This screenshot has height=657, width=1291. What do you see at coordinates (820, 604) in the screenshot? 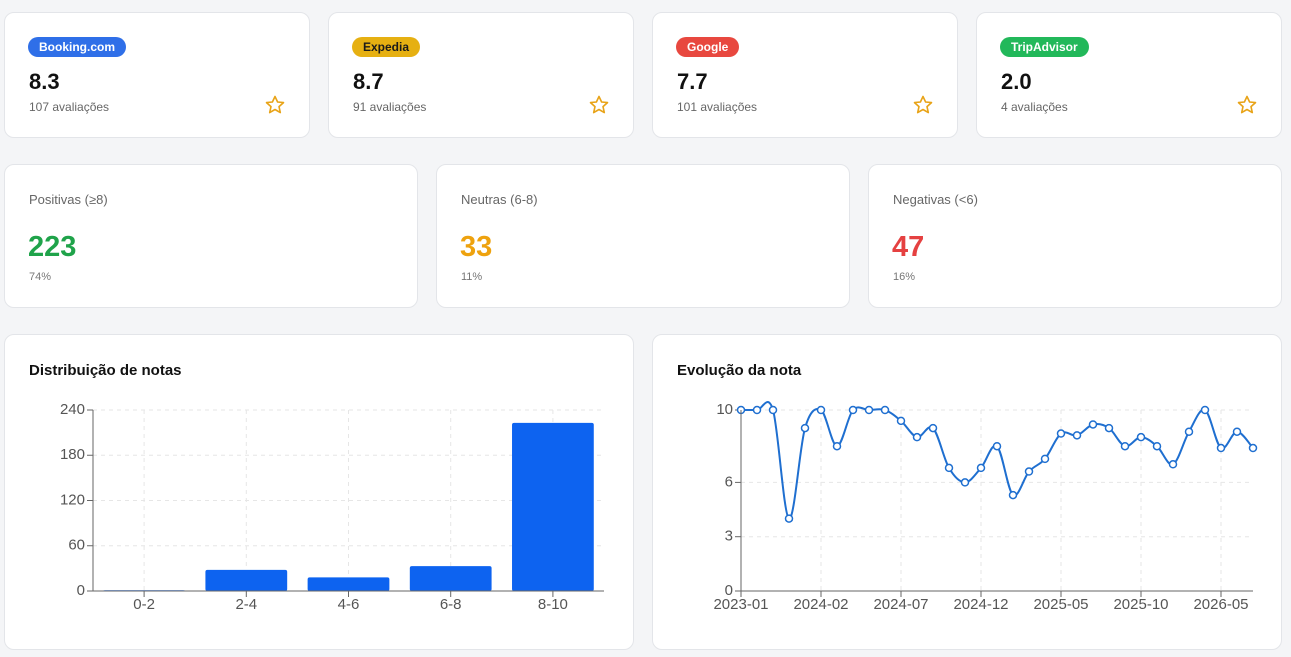
I see `x-tick-label: 2024-02` at bounding box center [820, 604].